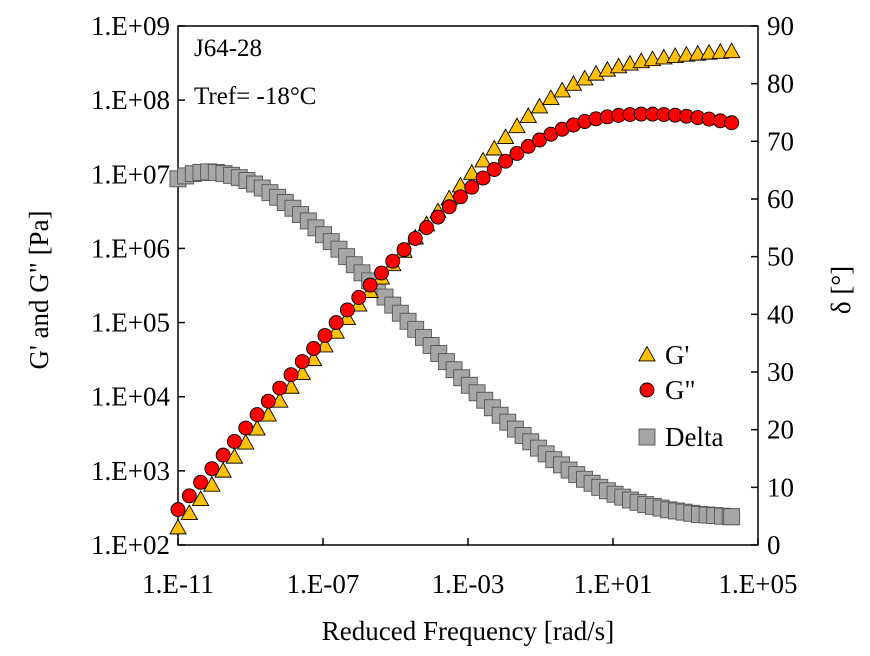 Image resolution: width=870 pixels, height=656 pixels. Describe the element at coordinates (323, 584) in the screenshot. I see `x-tick-label: 1.E-07` at that location.